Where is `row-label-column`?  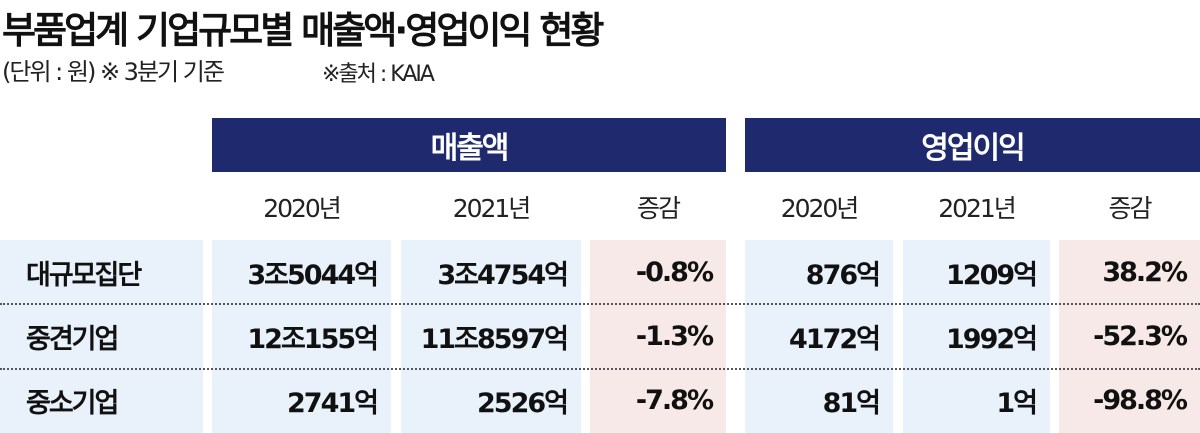 row-label-column is located at coordinates (101, 336).